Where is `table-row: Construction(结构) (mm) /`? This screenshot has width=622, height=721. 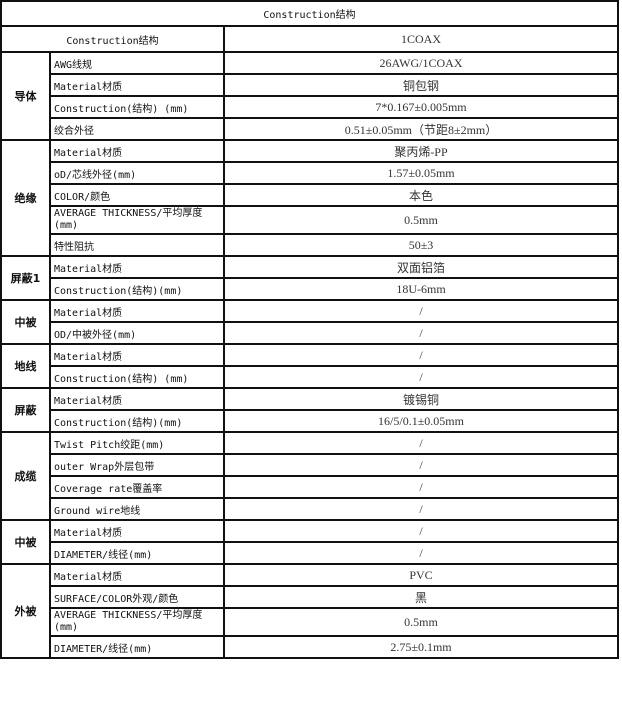 table-row: Construction(结构) (mm) / is located at coordinates (310, 377).